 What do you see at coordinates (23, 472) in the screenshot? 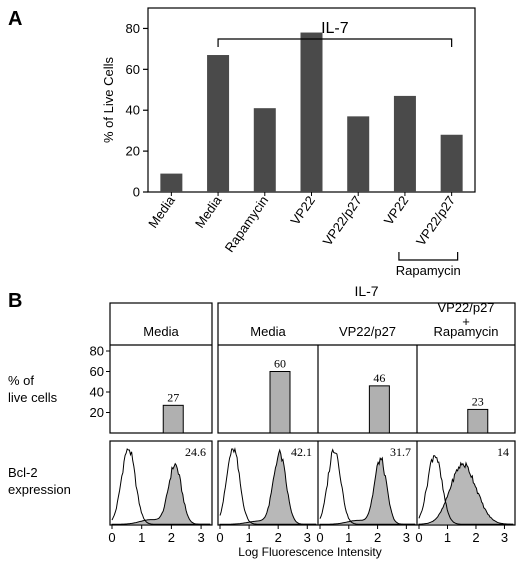
I see `hist-y-label-line: Bcl-2` at bounding box center [23, 472].